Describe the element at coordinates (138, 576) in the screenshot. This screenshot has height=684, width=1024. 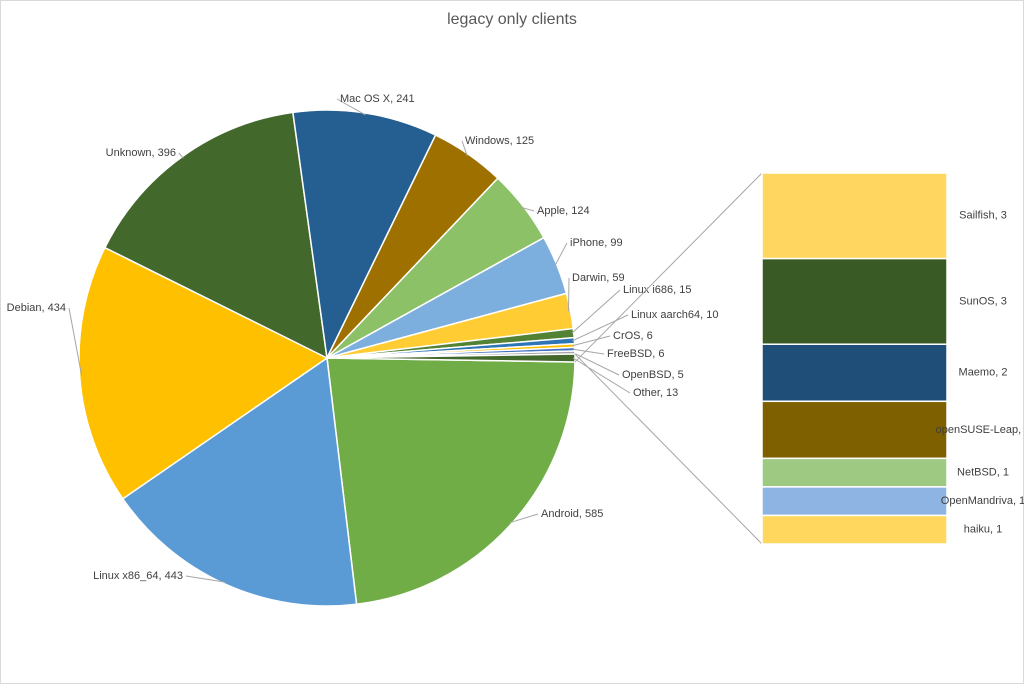
I see `data-label: Linux x86_64, 443` at that location.